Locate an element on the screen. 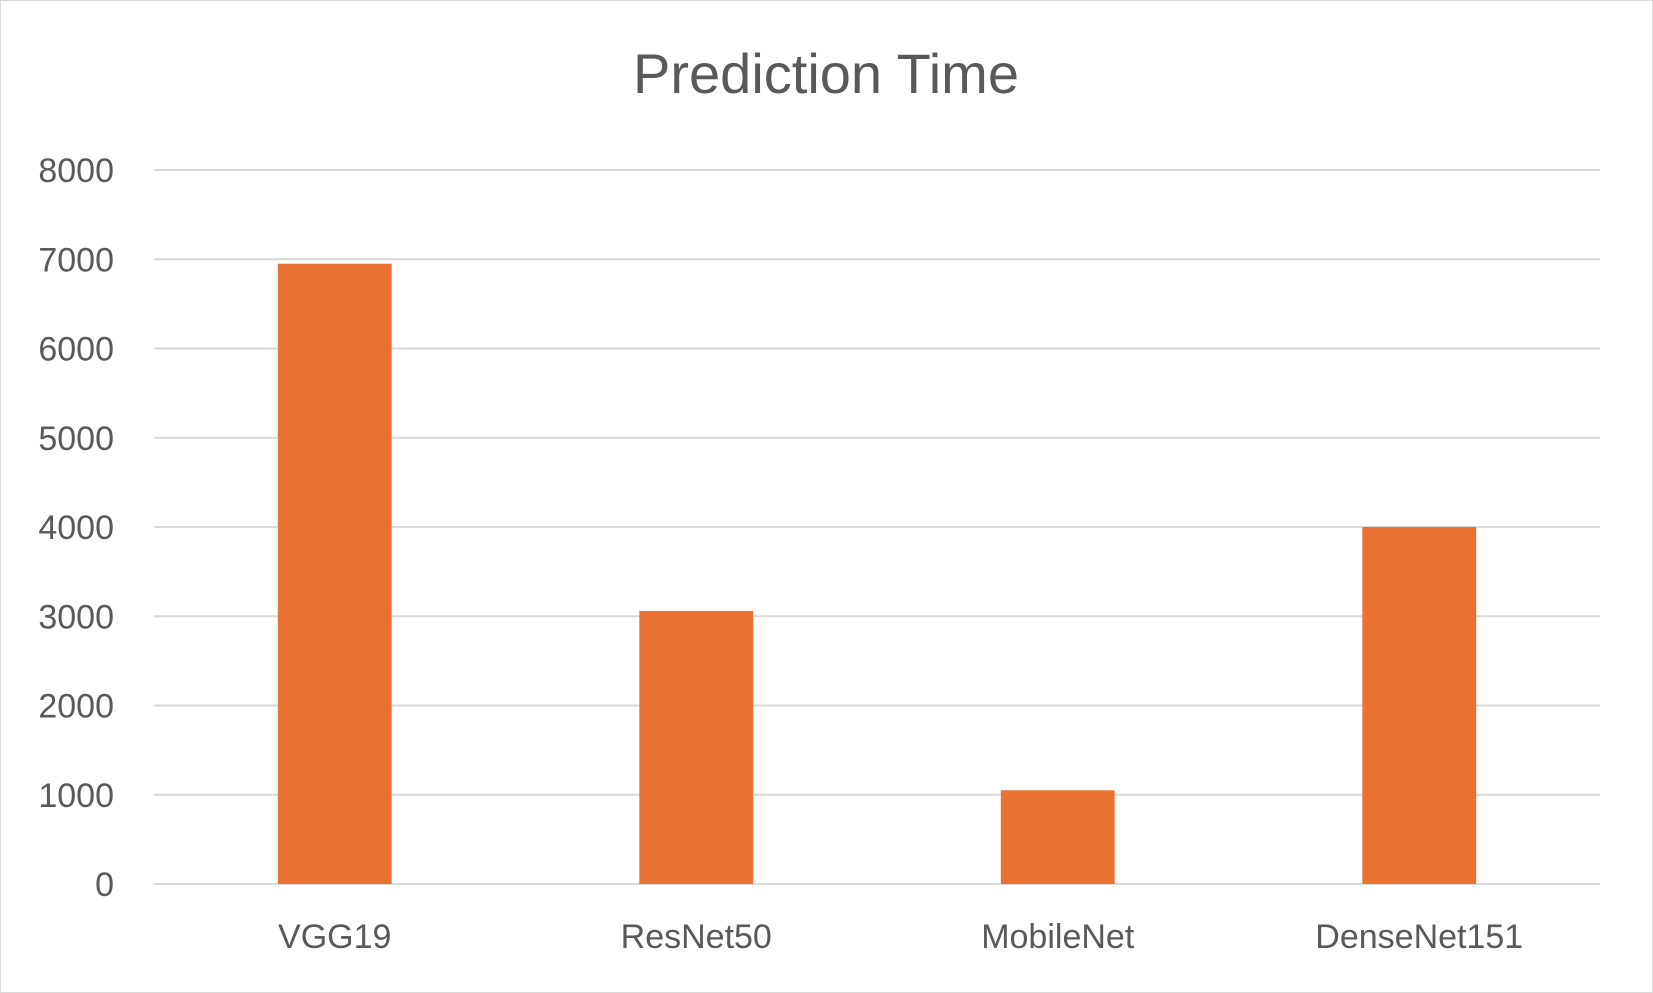  y-tick-label: 3000 is located at coordinates (76, 617).